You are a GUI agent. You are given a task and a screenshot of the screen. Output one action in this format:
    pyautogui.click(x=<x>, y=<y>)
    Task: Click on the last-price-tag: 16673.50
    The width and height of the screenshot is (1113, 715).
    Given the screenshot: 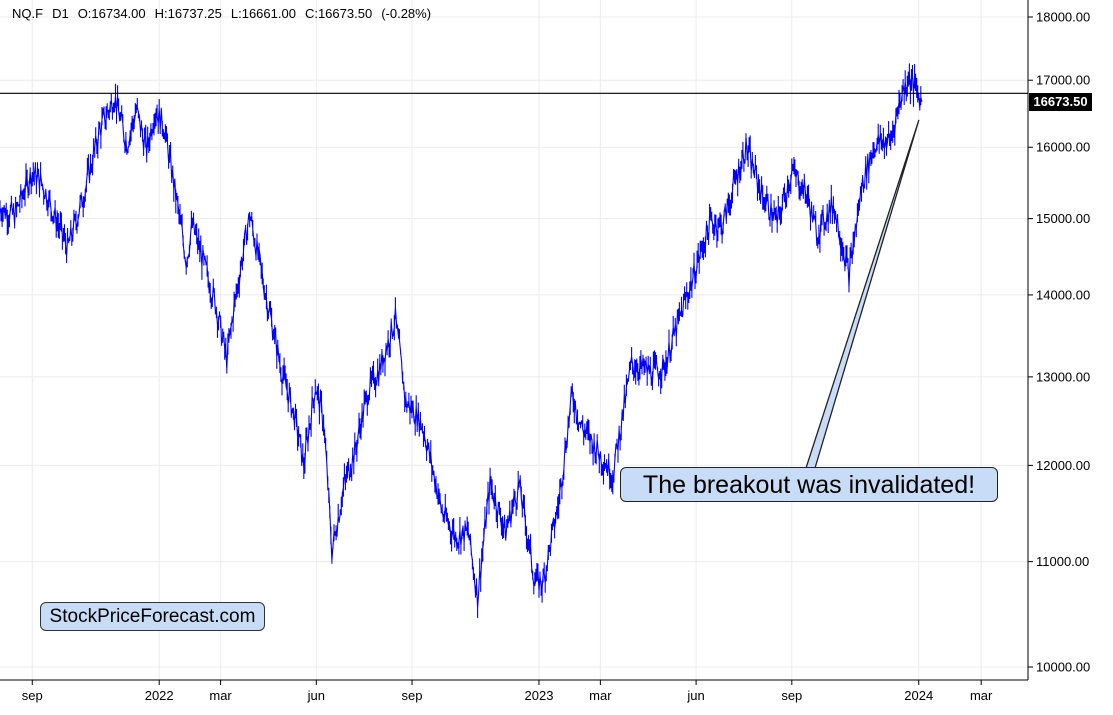 What is the action you would take?
    pyautogui.click(x=1060, y=102)
    